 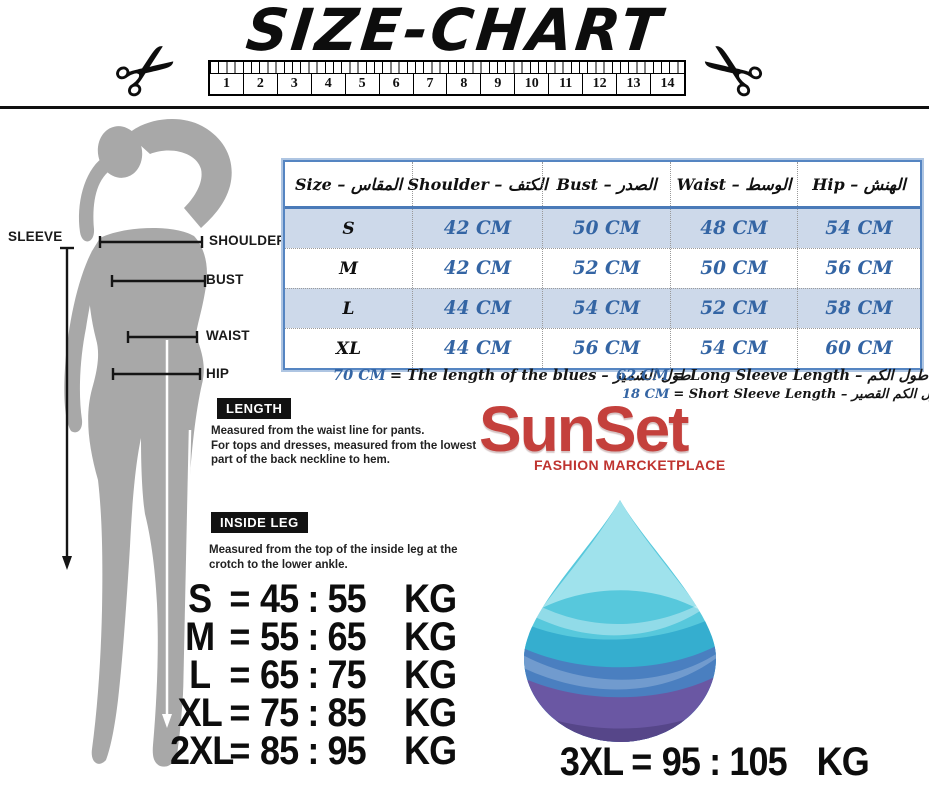 What do you see at coordinates (714, 762) in the screenshot?
I see `weight-row-3xl: 3XL = 95 : 105 KG` at bounding box center [714, 762].